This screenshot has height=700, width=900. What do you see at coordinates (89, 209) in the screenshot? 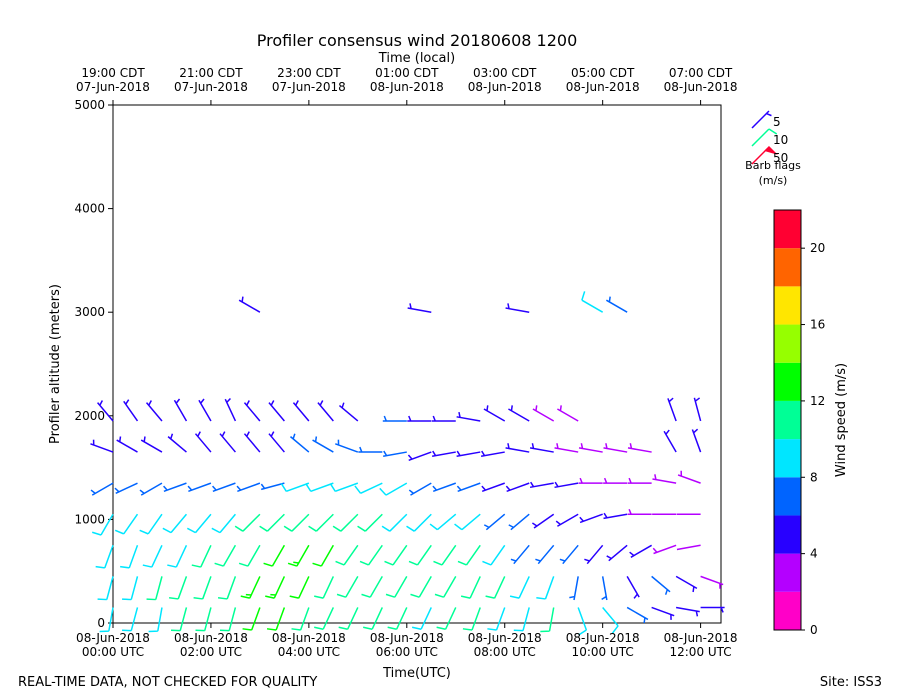
I see `y-tick-label: 4000` at bounding box center [89, 209].